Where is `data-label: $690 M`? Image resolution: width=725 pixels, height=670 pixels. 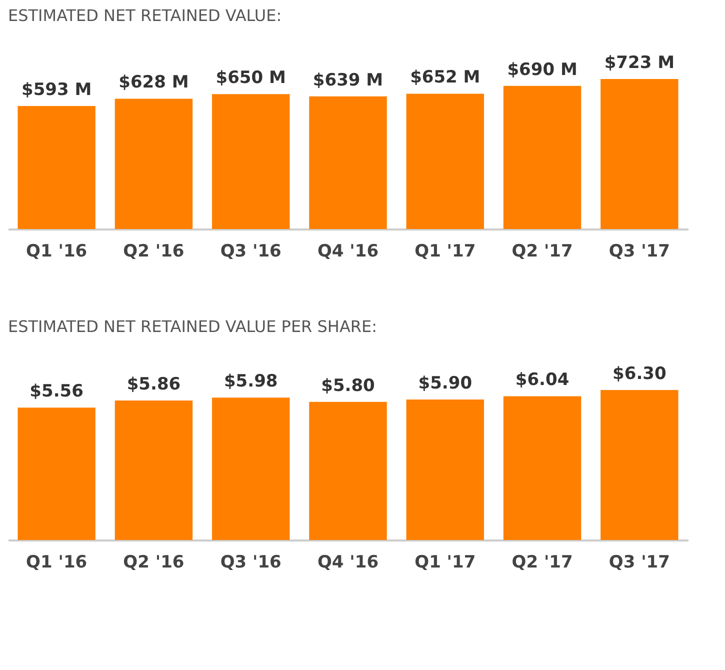 data-label: $690 M is located at coordinates (542, 70).